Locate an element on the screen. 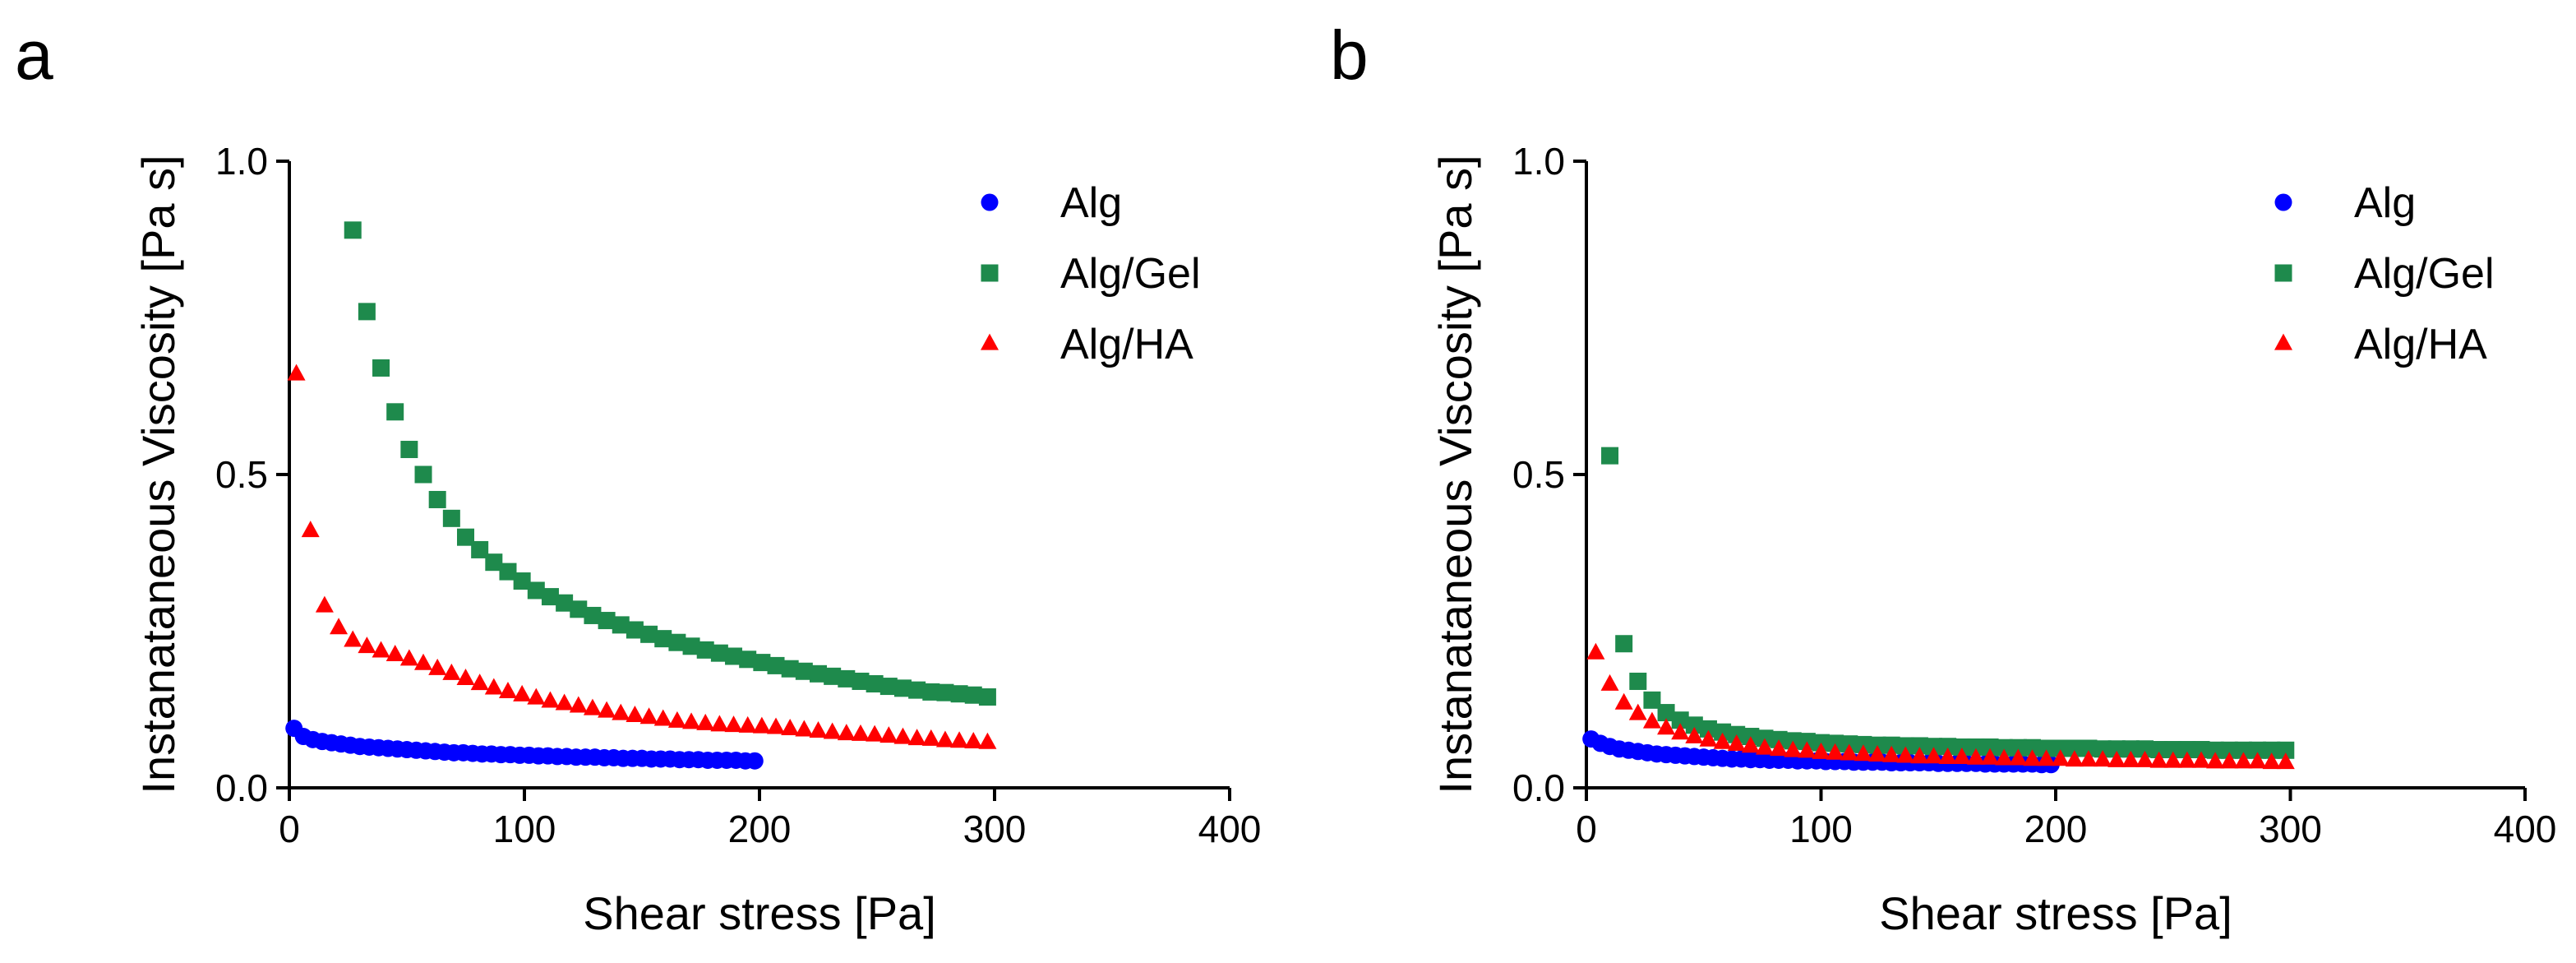 This screenshot has width=2576, height=963. panel-b-x-tick-label: 0 is located at coordinates (1586, 829).